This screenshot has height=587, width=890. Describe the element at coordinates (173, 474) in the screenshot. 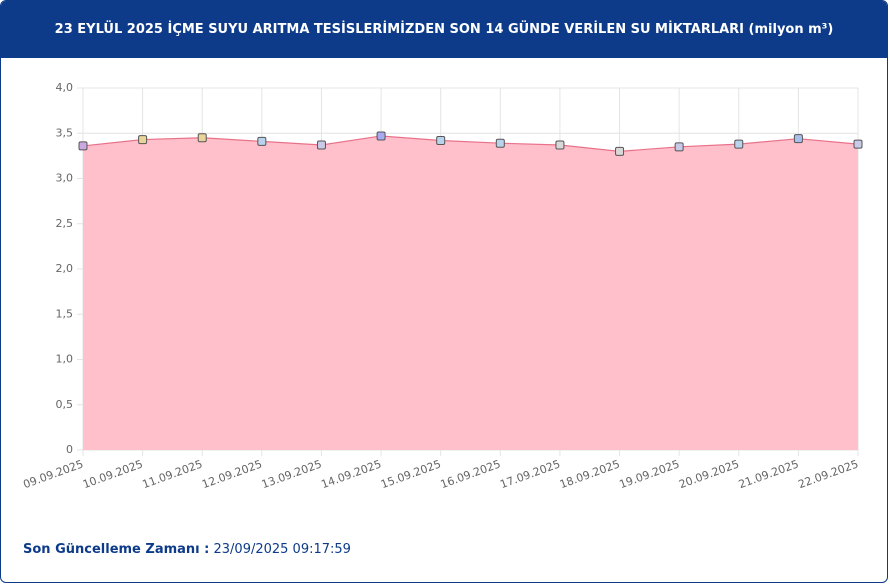

I see `x-tick-label: 11.09.2025` at that location.